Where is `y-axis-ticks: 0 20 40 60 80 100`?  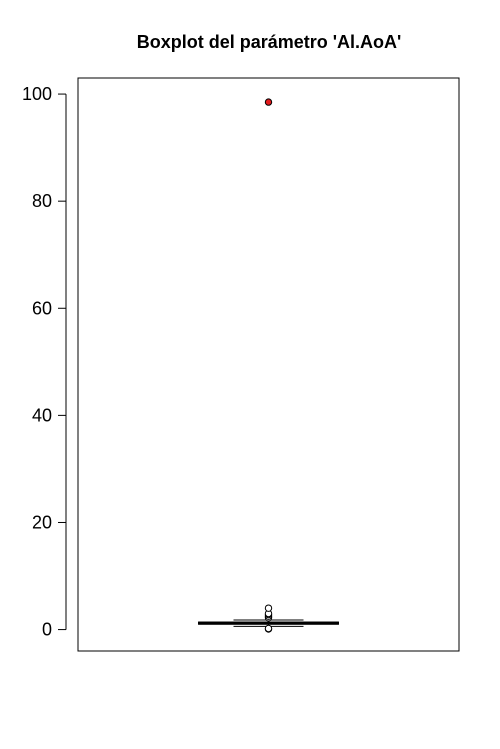 y-axis-ticks: 0 20 40 60 80 100 is located at coordinates (44, 362).